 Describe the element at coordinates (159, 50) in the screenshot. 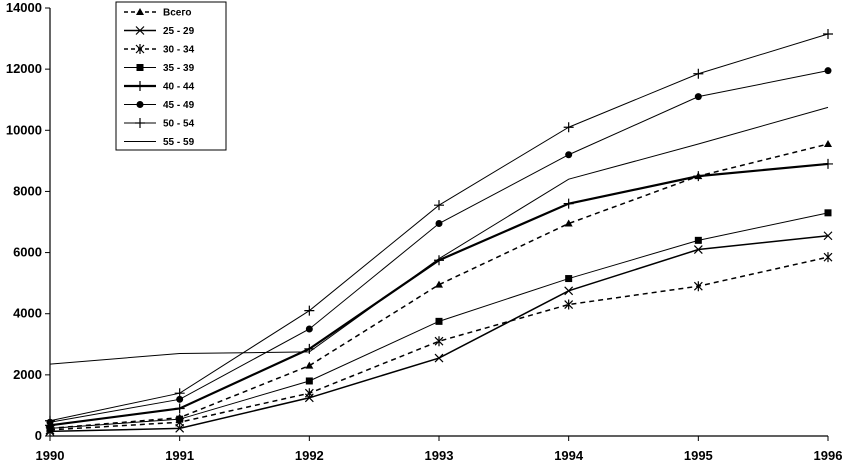

I see `legend-entry: 30 - 34` at that location.